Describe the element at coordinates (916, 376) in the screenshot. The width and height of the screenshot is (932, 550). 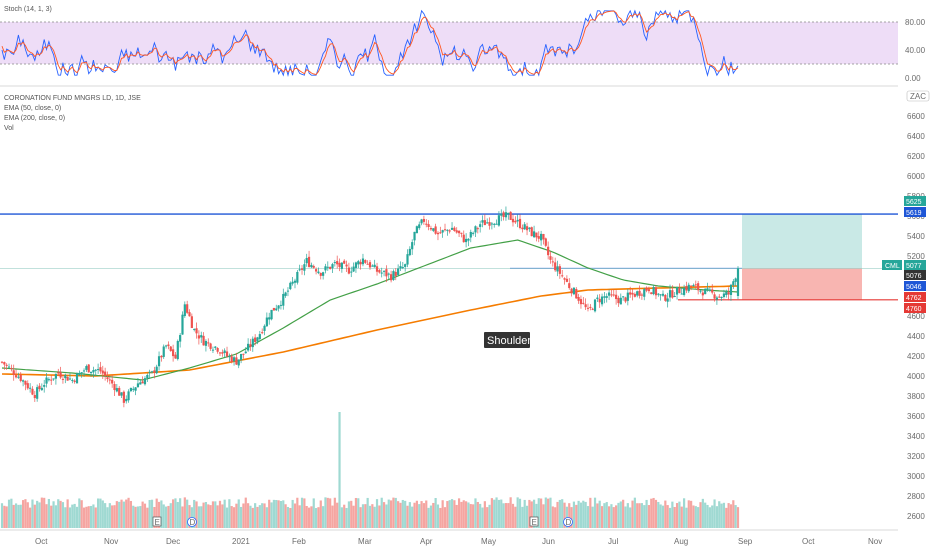
I see `price-tick-label: 4000` at that location.